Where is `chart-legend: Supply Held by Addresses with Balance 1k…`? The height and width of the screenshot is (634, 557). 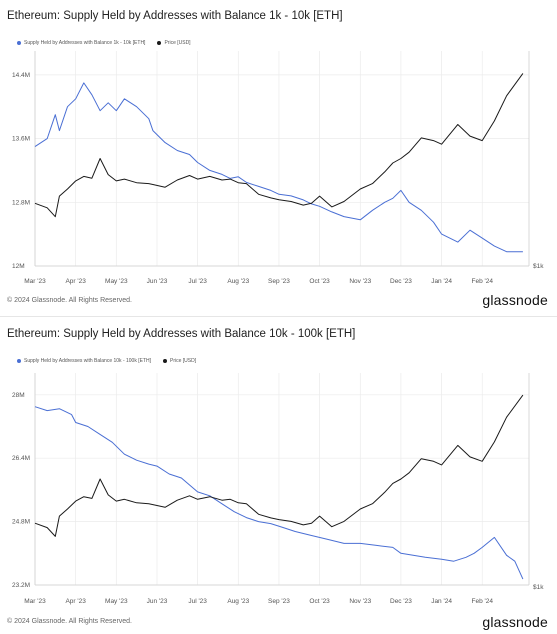
chart-legend: Supply Held by Addresses with Balance 1k… is located at coordinates (110, 43).